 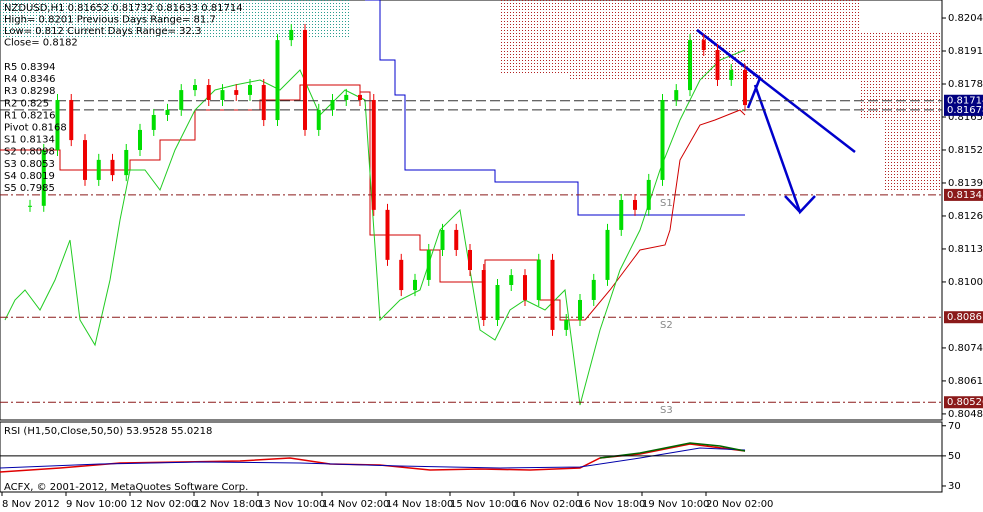 I want to click on x-tick-label: 19 Nov 10:00, so click(x=675, y=504).